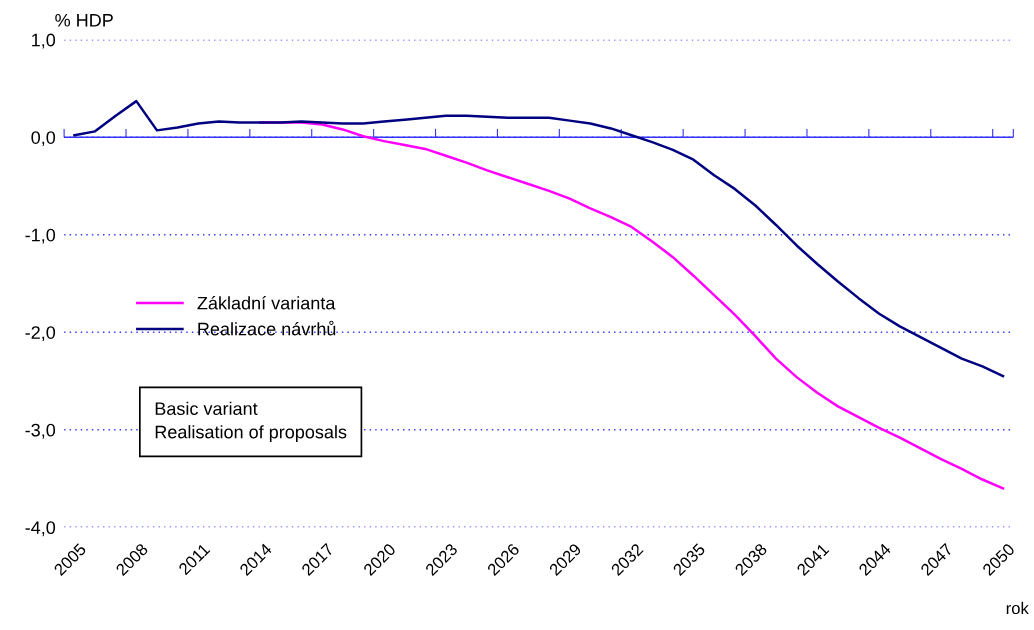 The width and height of the screenshot is (1034, 630). What do you see at coordinates (267, 328) in the screenshot?
I see `legend-label: Realizace návrhů` at bounding box center [267, 328].